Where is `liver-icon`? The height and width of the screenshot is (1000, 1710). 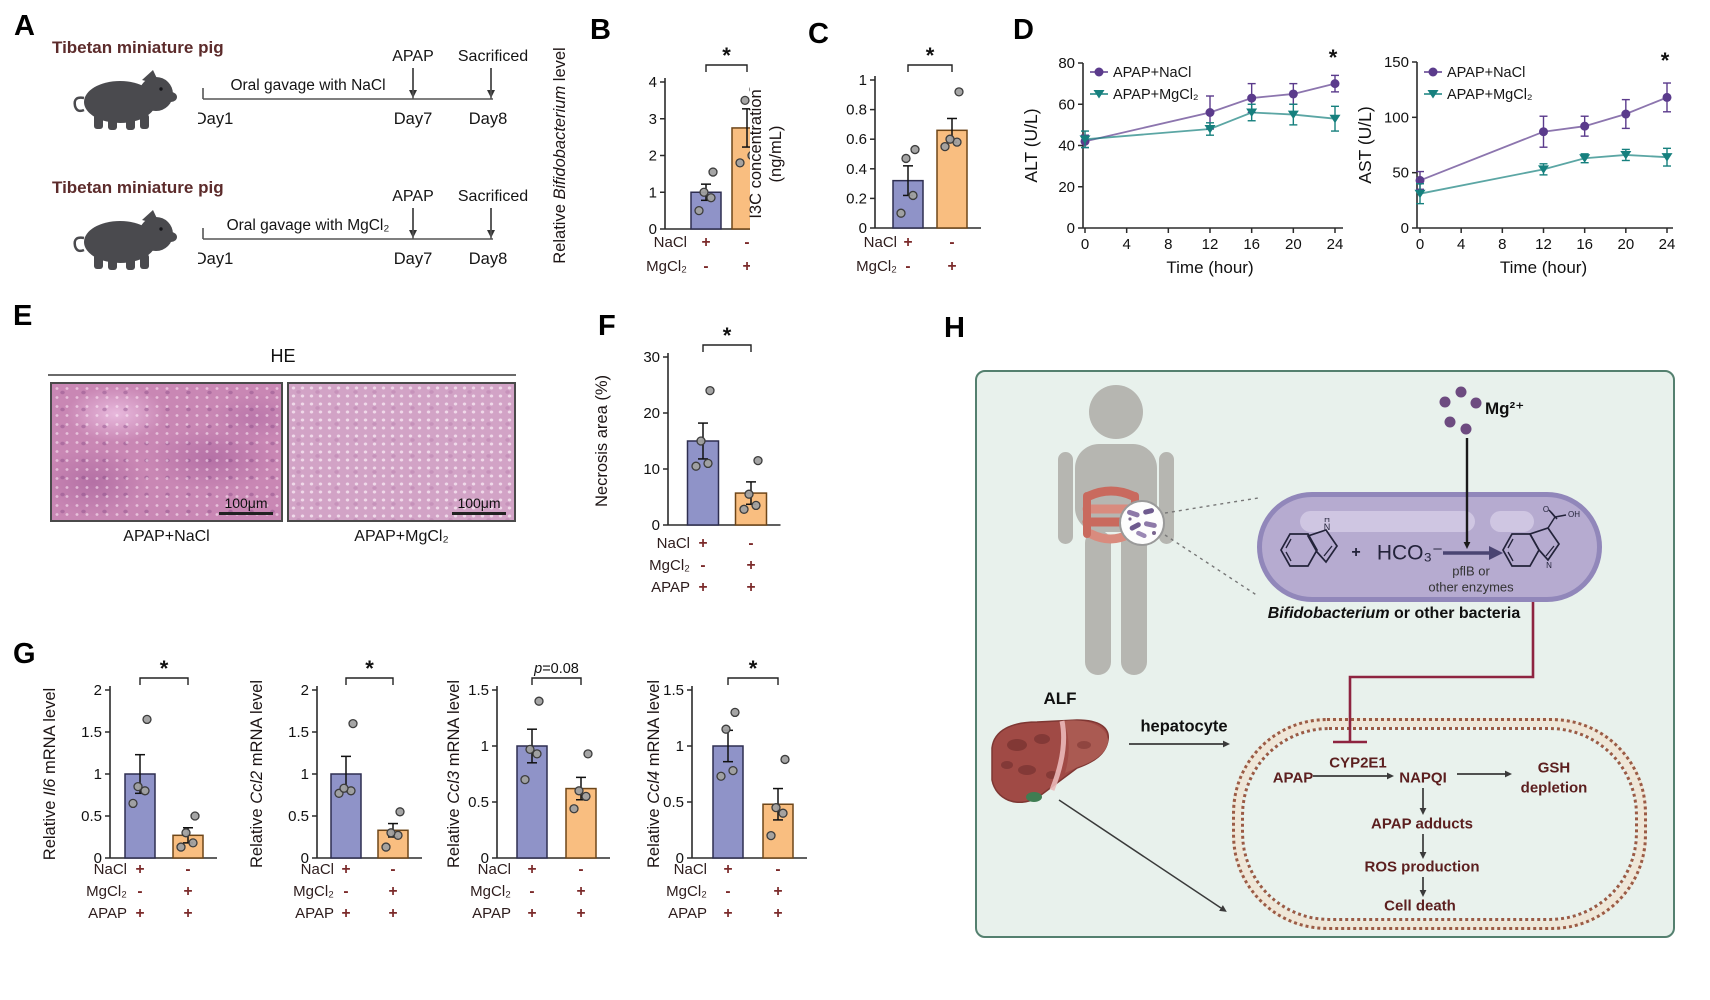 liver-icon is located at coordinates (1050, 761).